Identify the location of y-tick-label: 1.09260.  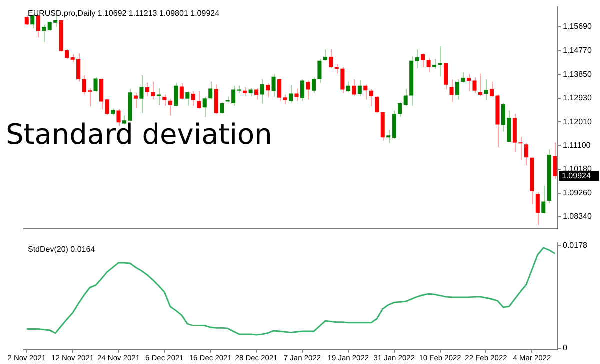
(577, 193).